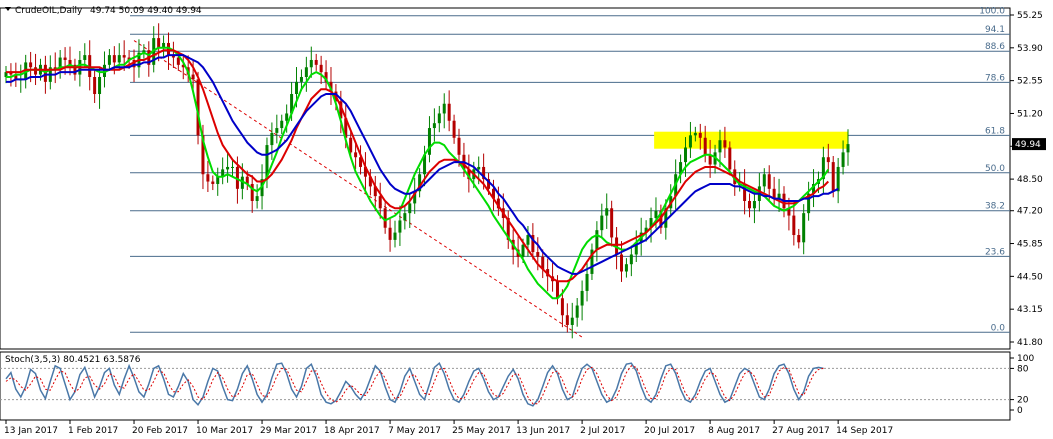  Describe the element at coordinates (995, 47) in the screenshot. I see `fib-level-label: 88.6` at that location.